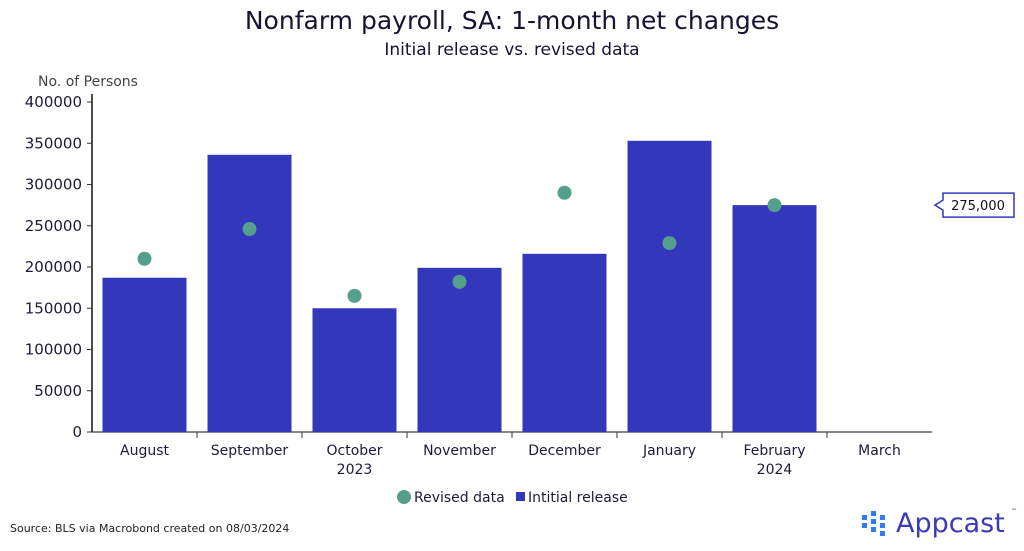 Image resolution: width=1024 pixels, height=551 pixels. Describe the element at coordinates (1013, 511) in the screenshot. I see `logo-trademark: ™` at that location.